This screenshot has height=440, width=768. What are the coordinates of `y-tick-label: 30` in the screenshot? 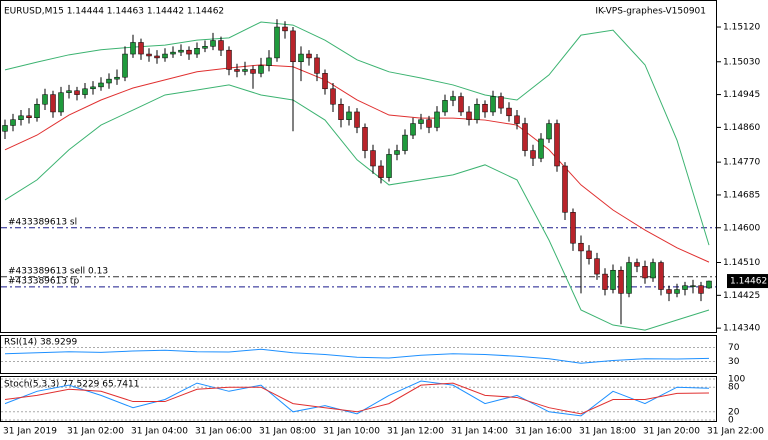 It's located at (734, 362).